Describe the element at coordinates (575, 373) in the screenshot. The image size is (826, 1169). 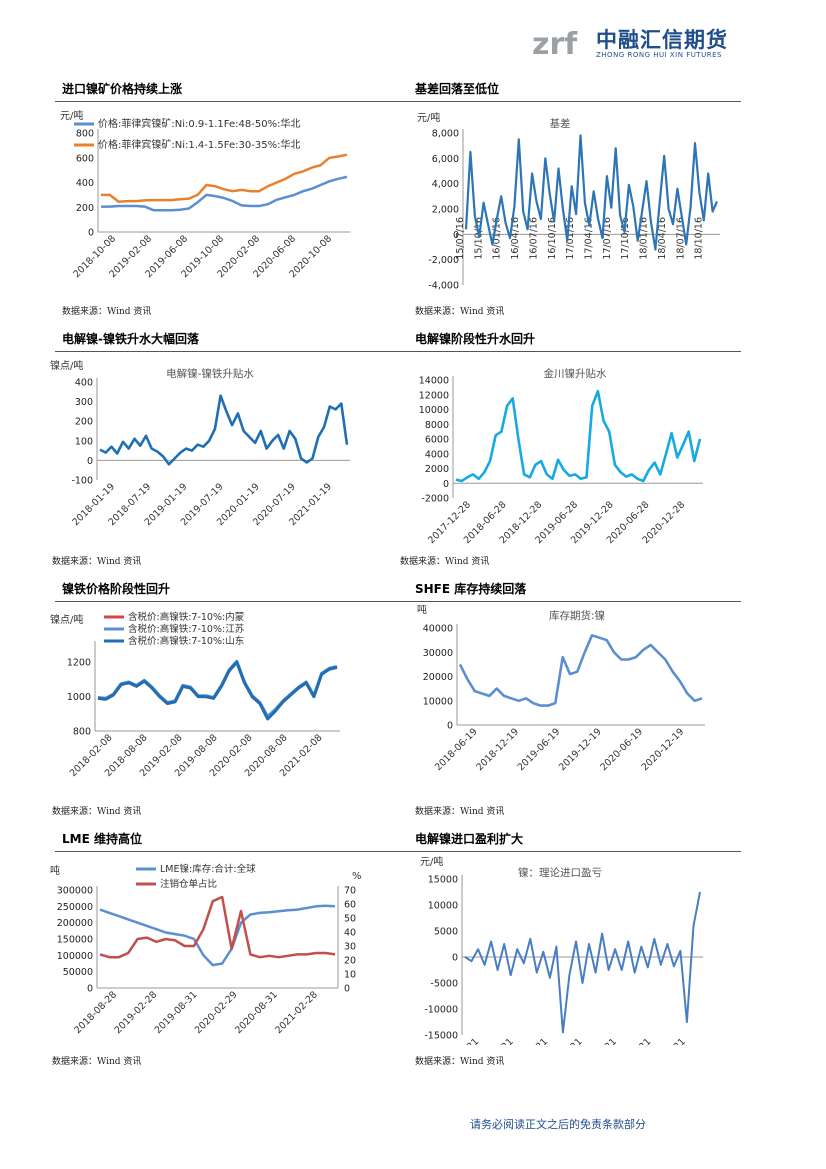
I see `chart-title: 金川镍升贴水` at that location.